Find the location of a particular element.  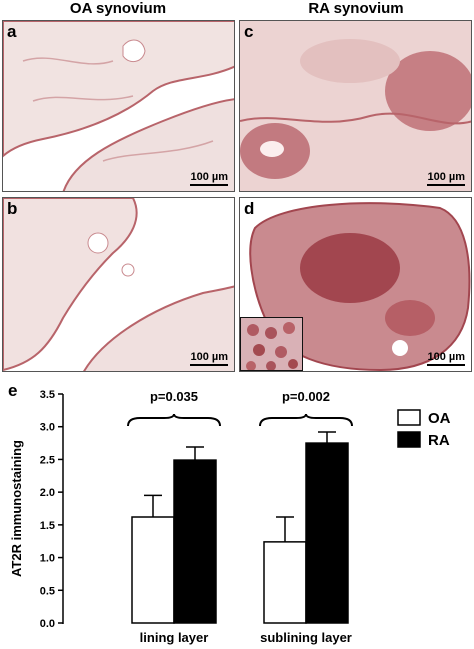

legend-swatch-oa is located at coordinates (409, 417).